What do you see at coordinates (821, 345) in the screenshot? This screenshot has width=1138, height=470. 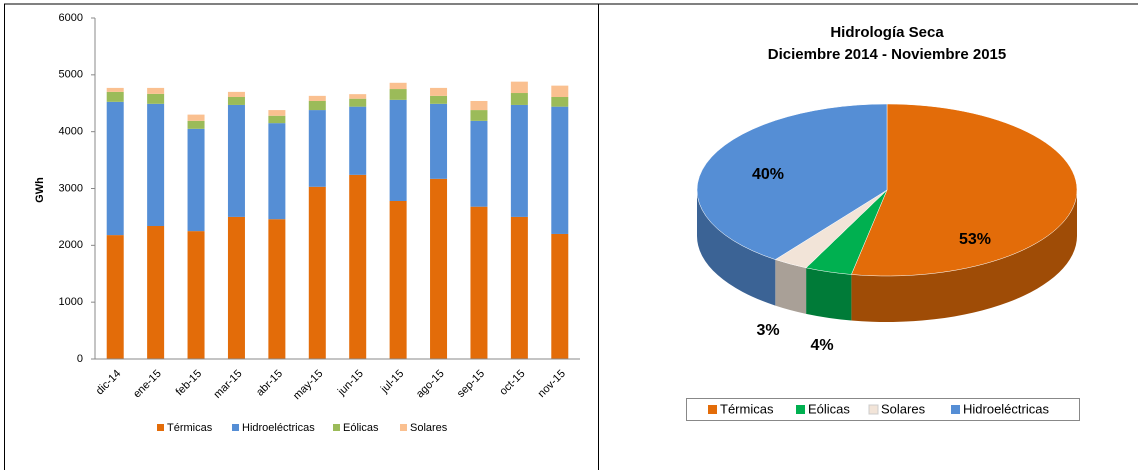 I see `data-label: 4%` at bounding box center [821, 345].